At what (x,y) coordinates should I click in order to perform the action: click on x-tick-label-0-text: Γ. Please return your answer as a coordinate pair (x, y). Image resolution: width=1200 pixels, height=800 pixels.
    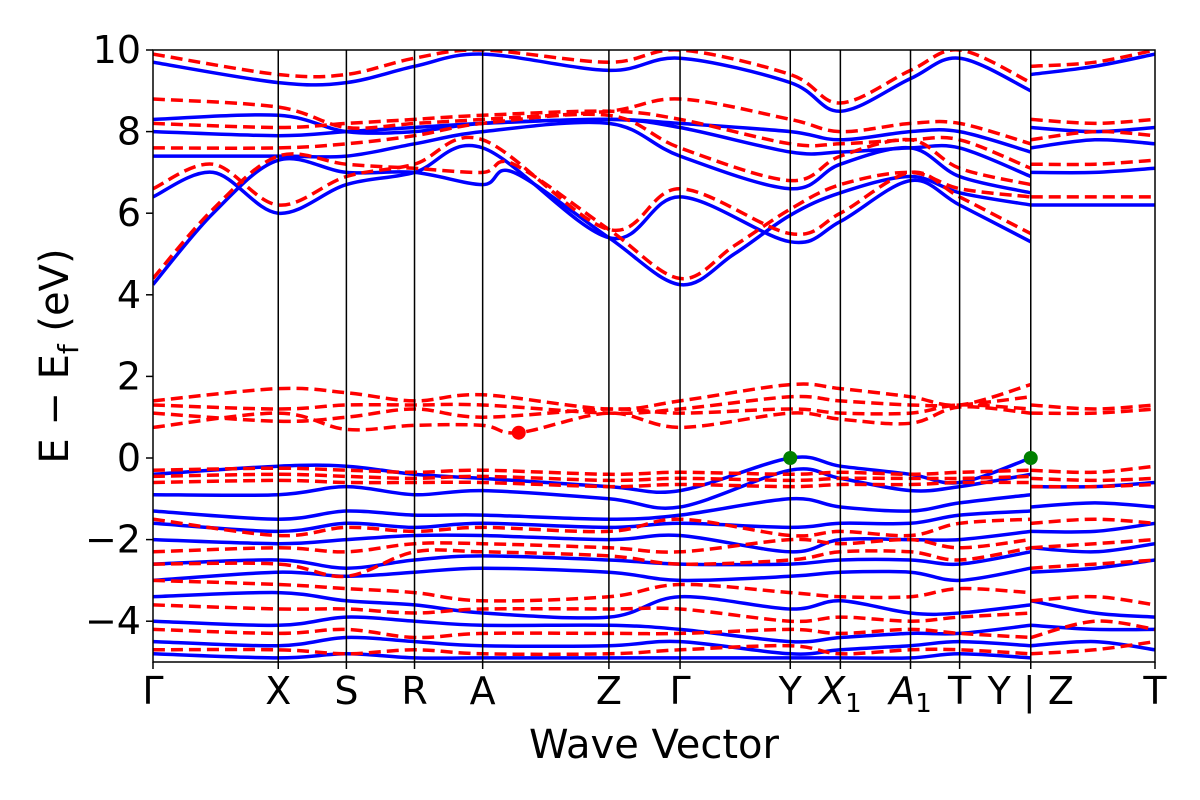
    Looking at the image, I should click on (152, 691).